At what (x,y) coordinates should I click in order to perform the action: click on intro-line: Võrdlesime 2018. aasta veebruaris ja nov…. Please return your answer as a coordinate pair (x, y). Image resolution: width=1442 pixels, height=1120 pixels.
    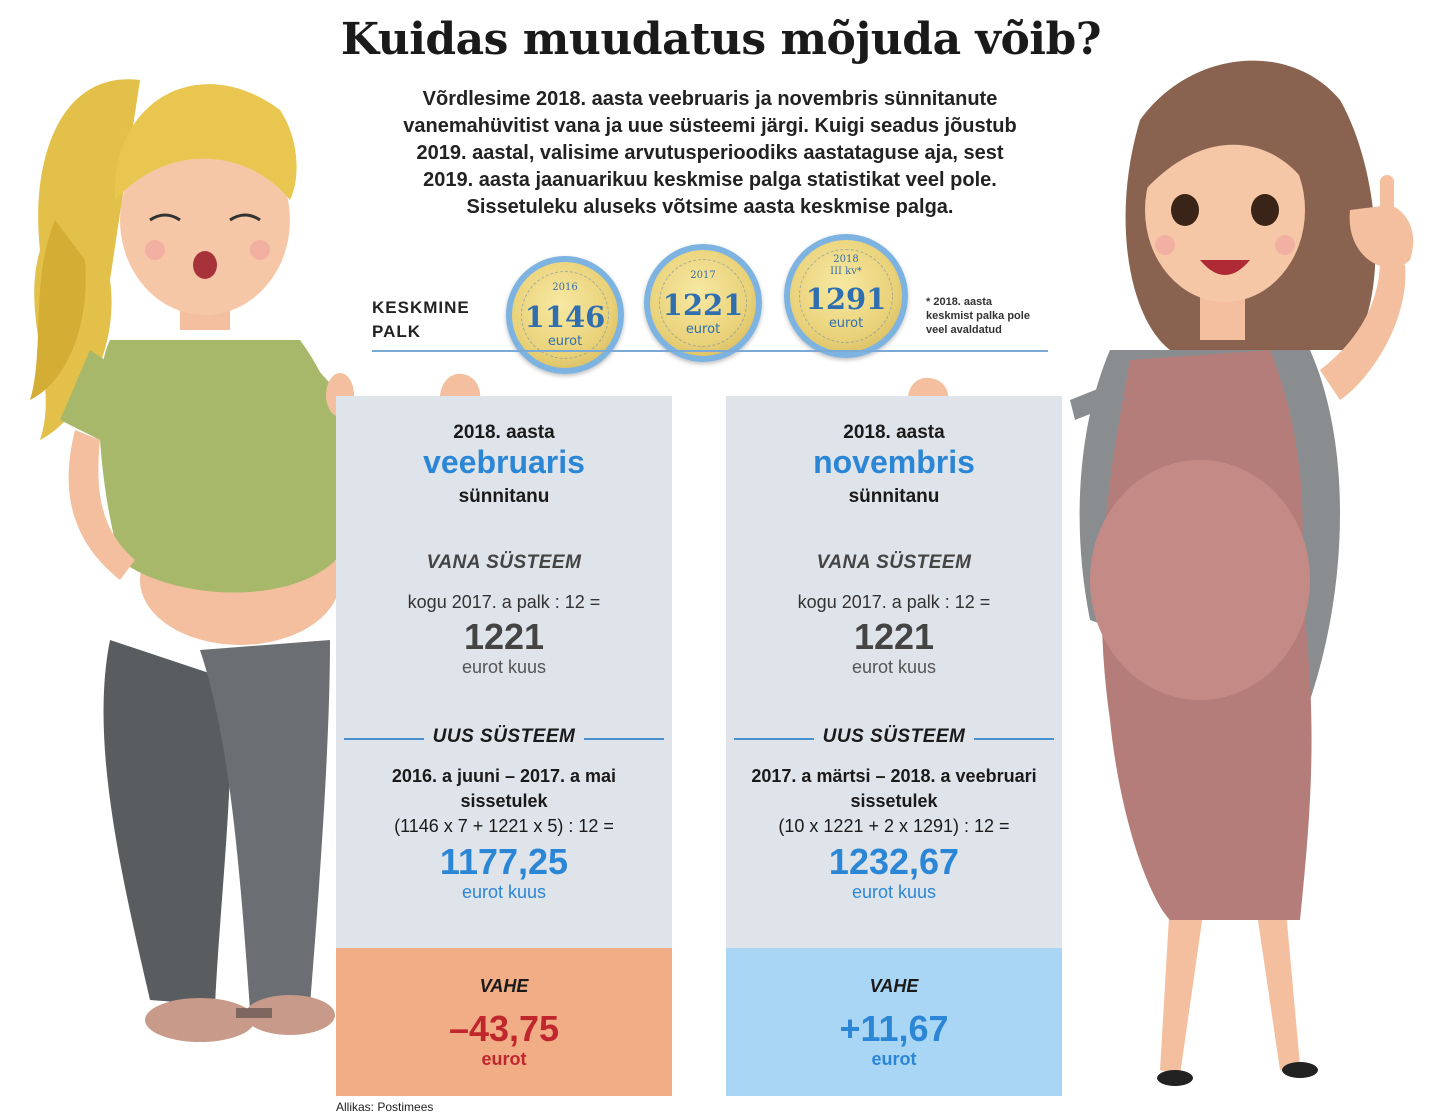
    Looking at the image, I should click on (710, 99).